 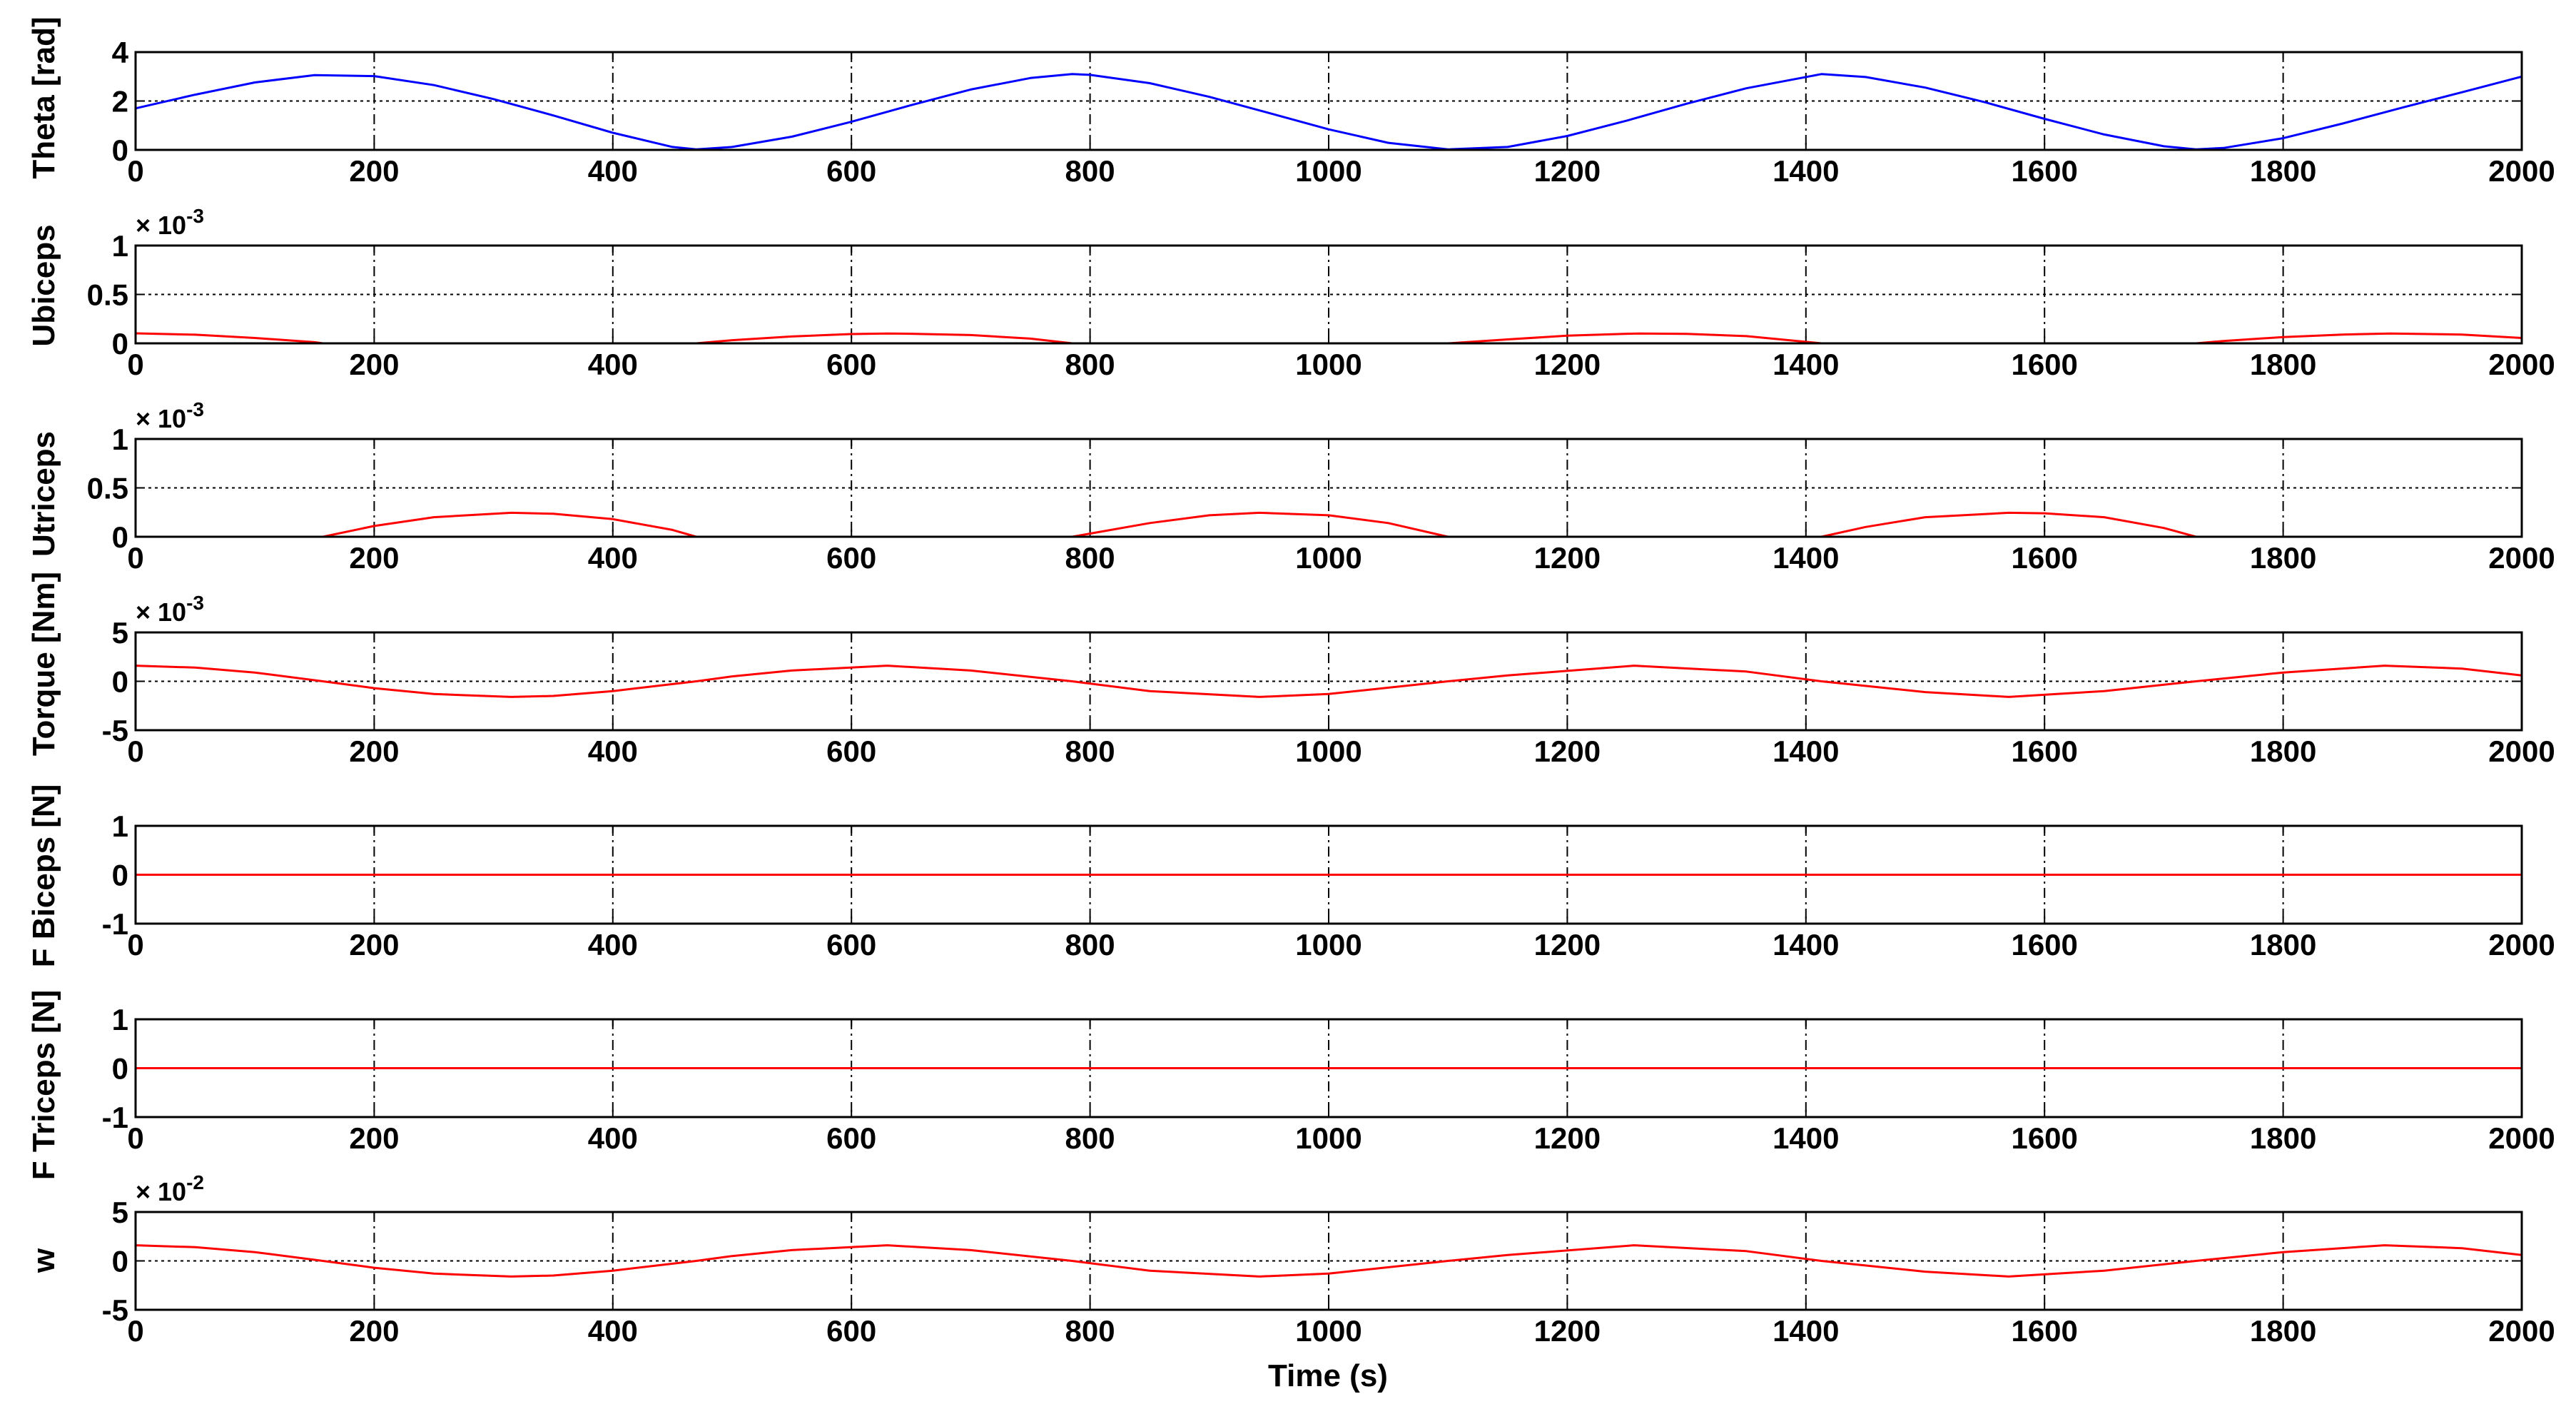 I want to click on y-axis-label: Ubiceps, so click(x=43, y=285).